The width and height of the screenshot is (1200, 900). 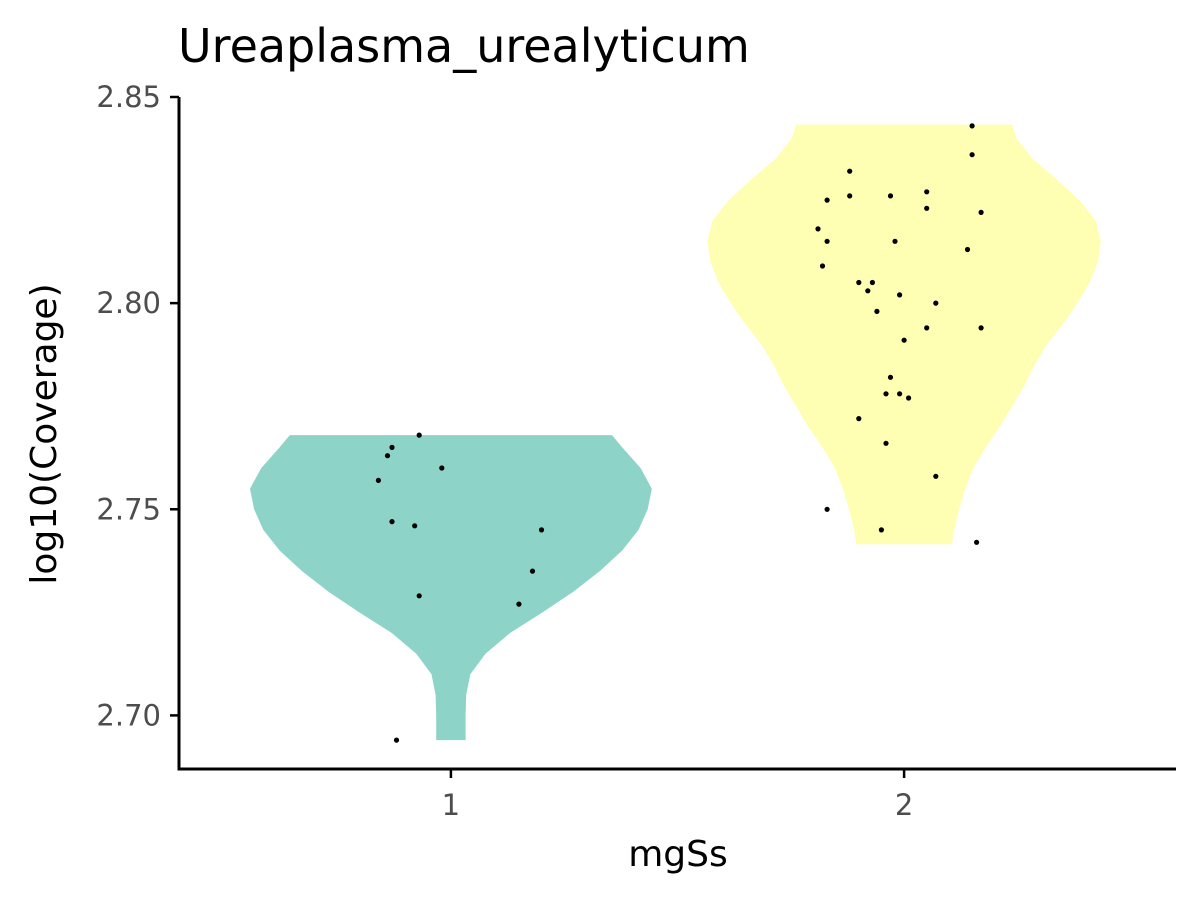 What do you see at coordinates (137, 406) in the screenshot?
I see `y-axis-ticks: 2.70 2.75 2.80 2.85` at bounding box center [137, 406].